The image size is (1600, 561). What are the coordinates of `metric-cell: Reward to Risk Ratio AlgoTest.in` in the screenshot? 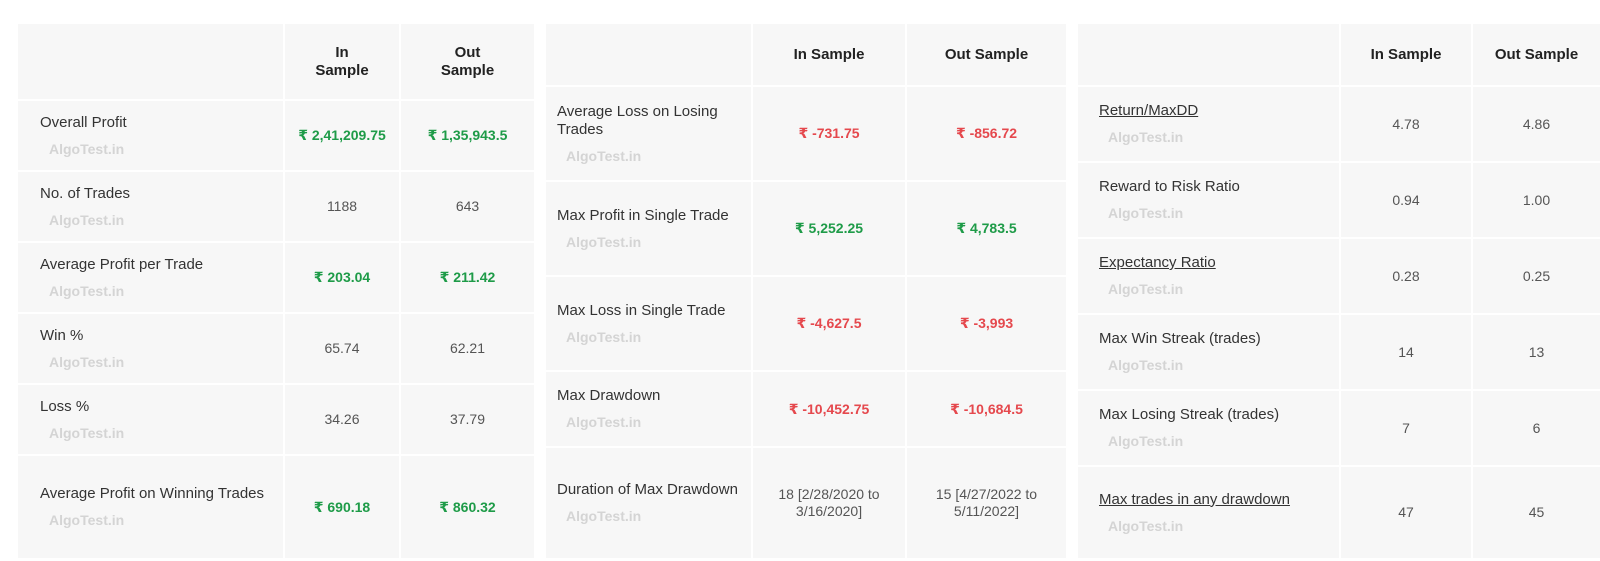 It's located at (1209, 200).